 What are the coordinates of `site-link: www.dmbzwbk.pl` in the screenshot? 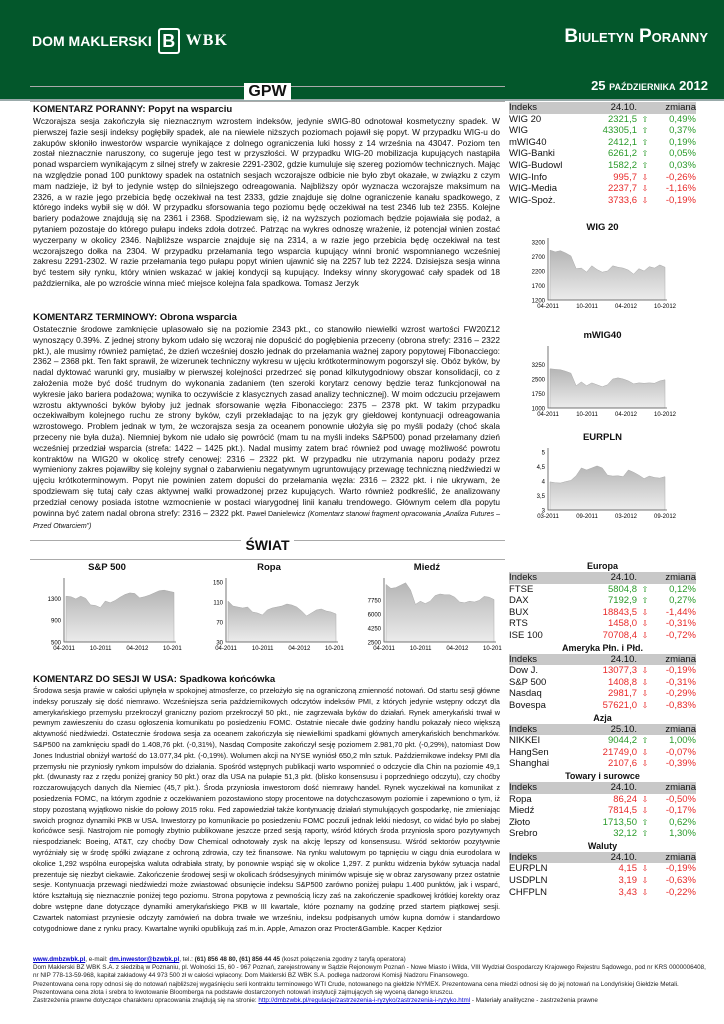 It's located at (59, 959).